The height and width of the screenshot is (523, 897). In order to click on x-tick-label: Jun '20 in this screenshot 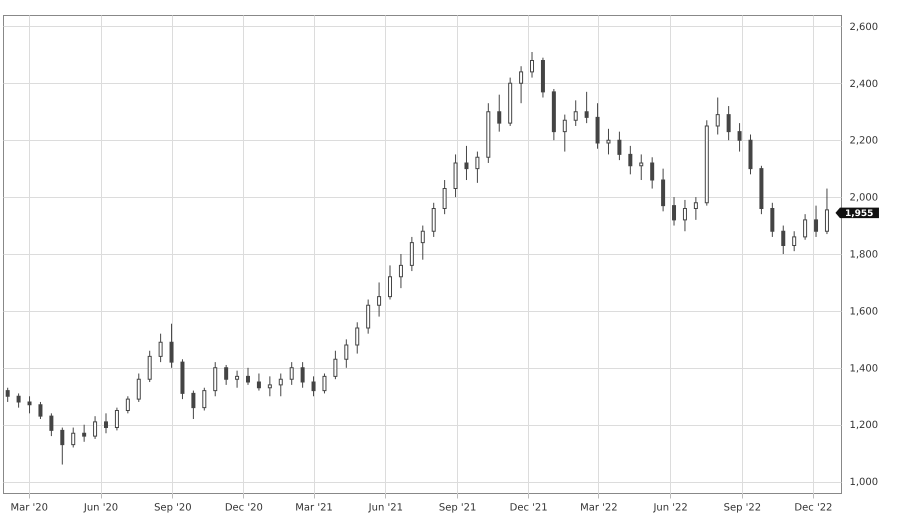, I will do `click(100, 508)`.